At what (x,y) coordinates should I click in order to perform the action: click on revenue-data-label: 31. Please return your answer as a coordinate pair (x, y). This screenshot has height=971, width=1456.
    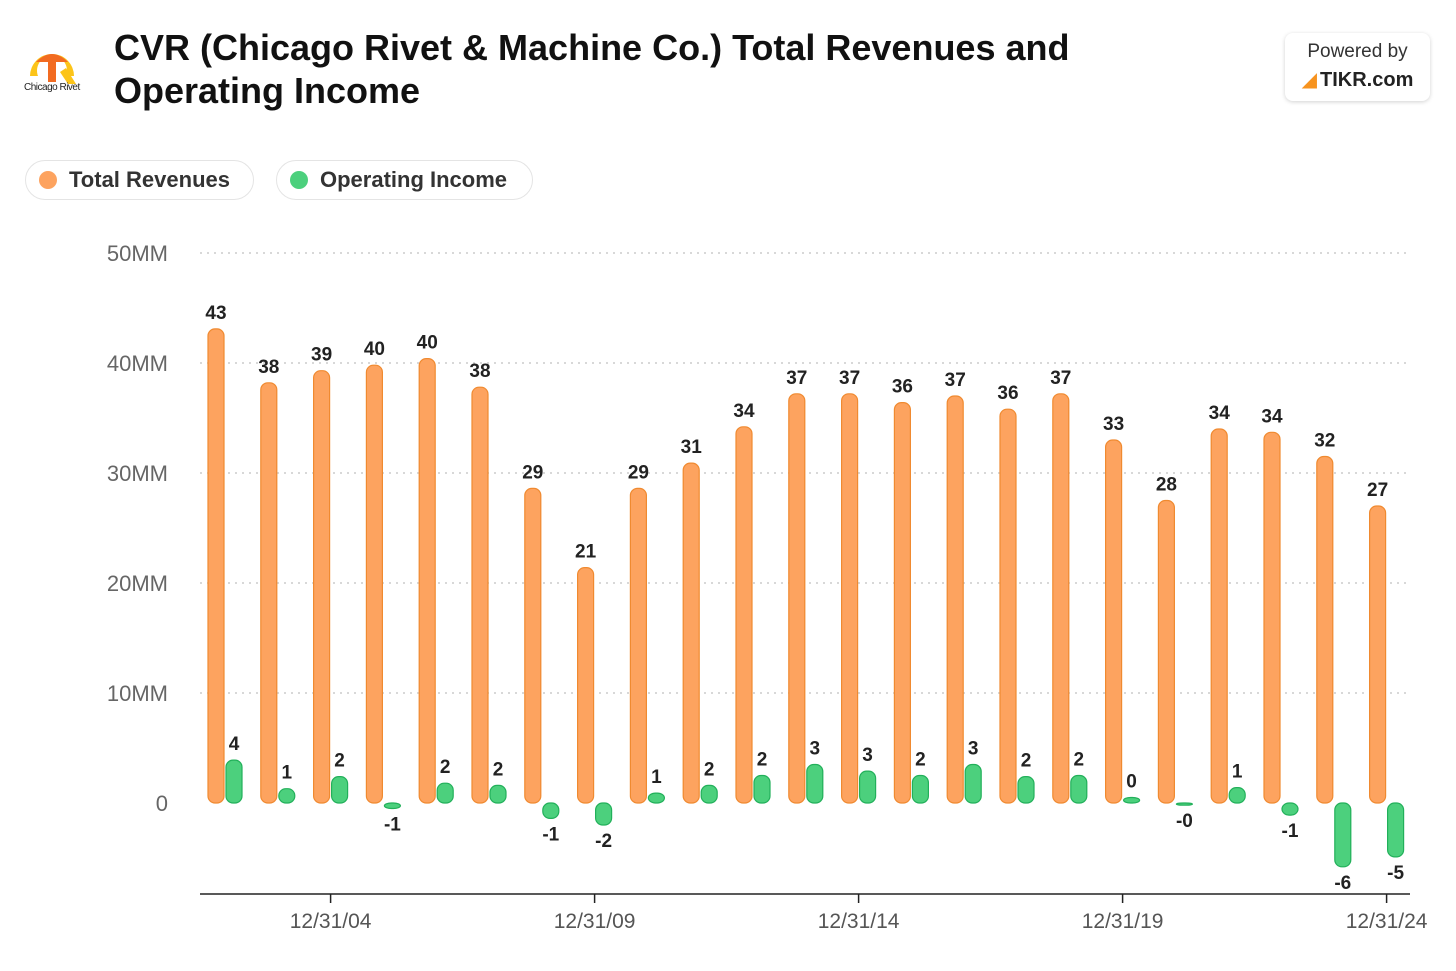
    Looking at the image, I should click on (692, 447).